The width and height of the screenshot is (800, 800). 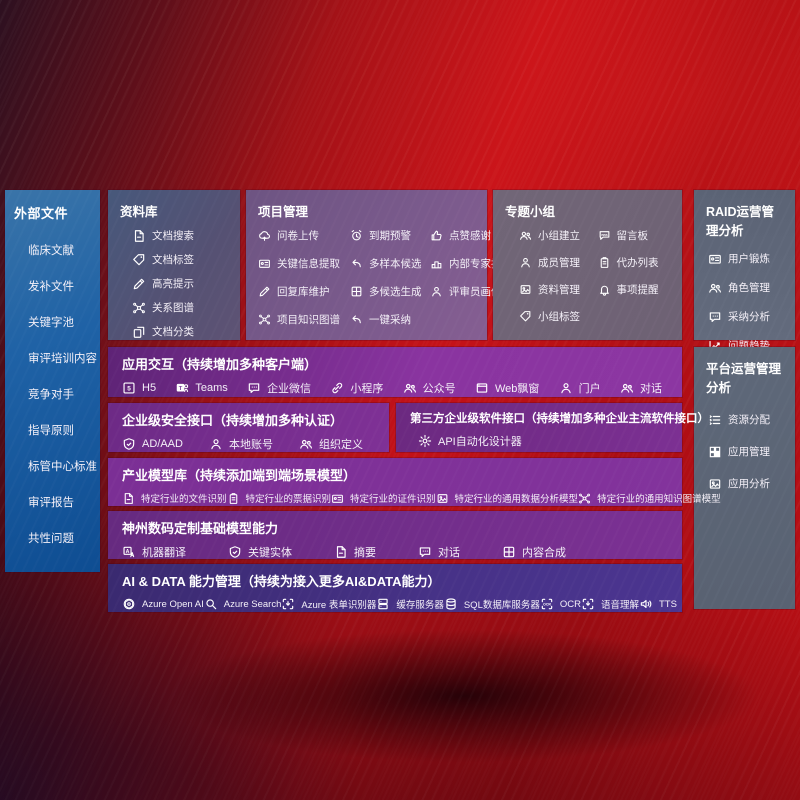 I want to click on panel-project-title: 项目管理, so click(x=283, y=212).